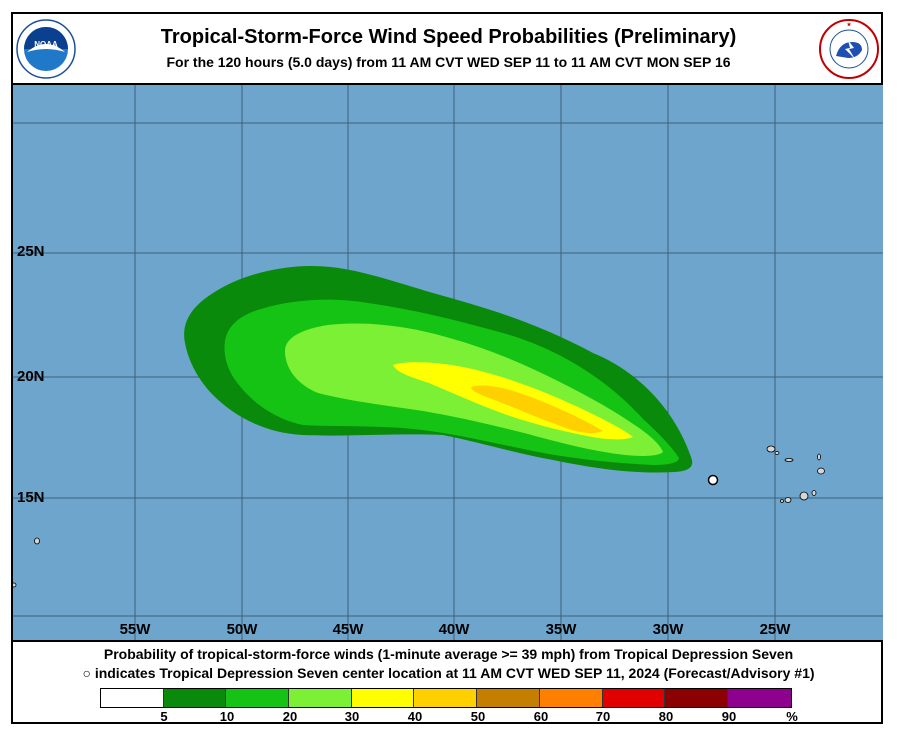 The width and height of the screenshot is (897, 738). I want to click on lat-label-25n: 25N, so click(31, 251).